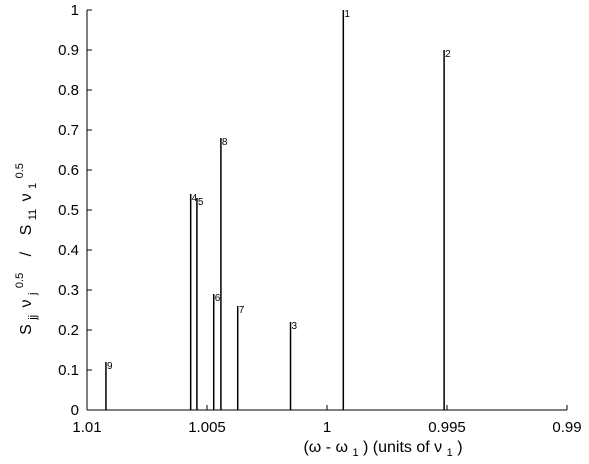  Describe the element at coordinates (68, 90) in the screenshot. I see `y-tick-label: 0.8` at that location.